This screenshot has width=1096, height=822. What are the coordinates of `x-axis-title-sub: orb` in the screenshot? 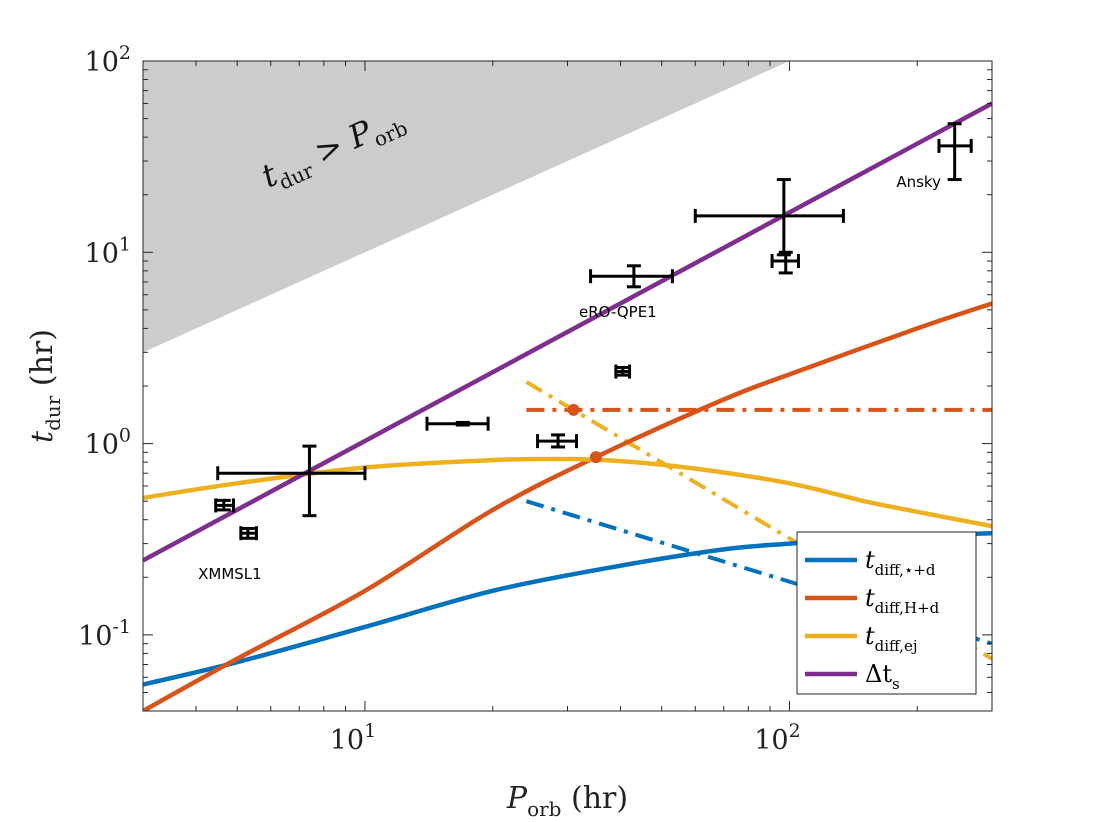 It's located at (544, 809).